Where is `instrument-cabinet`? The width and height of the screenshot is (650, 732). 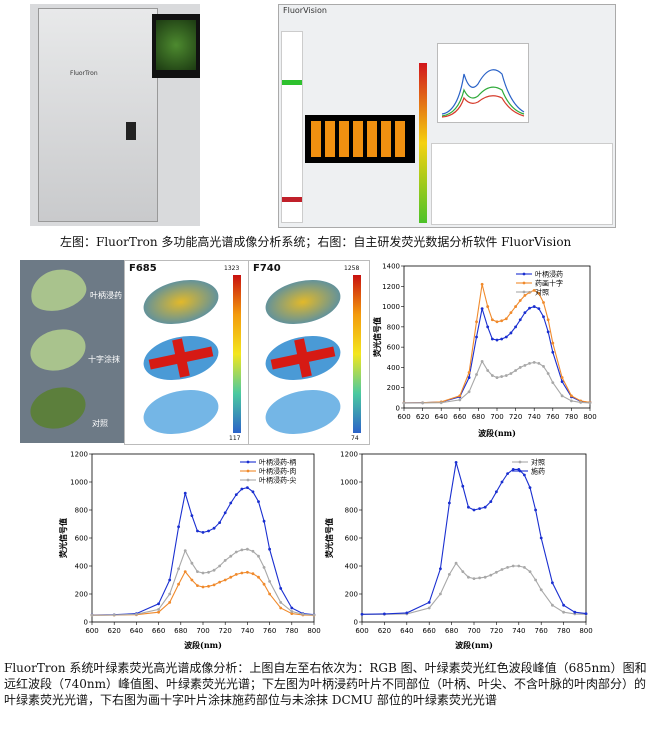
instrument-cabinet is located at coordinates (98, 115).